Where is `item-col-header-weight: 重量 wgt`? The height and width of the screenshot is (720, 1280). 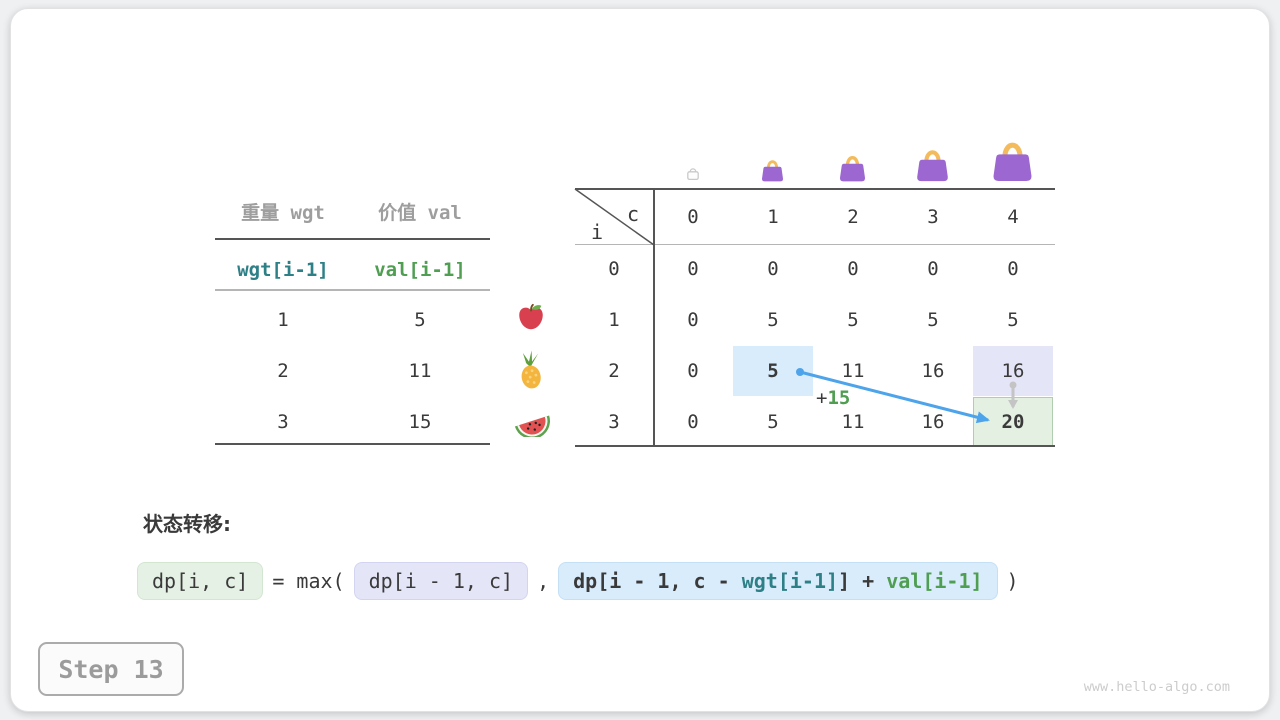
item-col-header-weight: 重量 wgt is located at coordinates (283, 212).